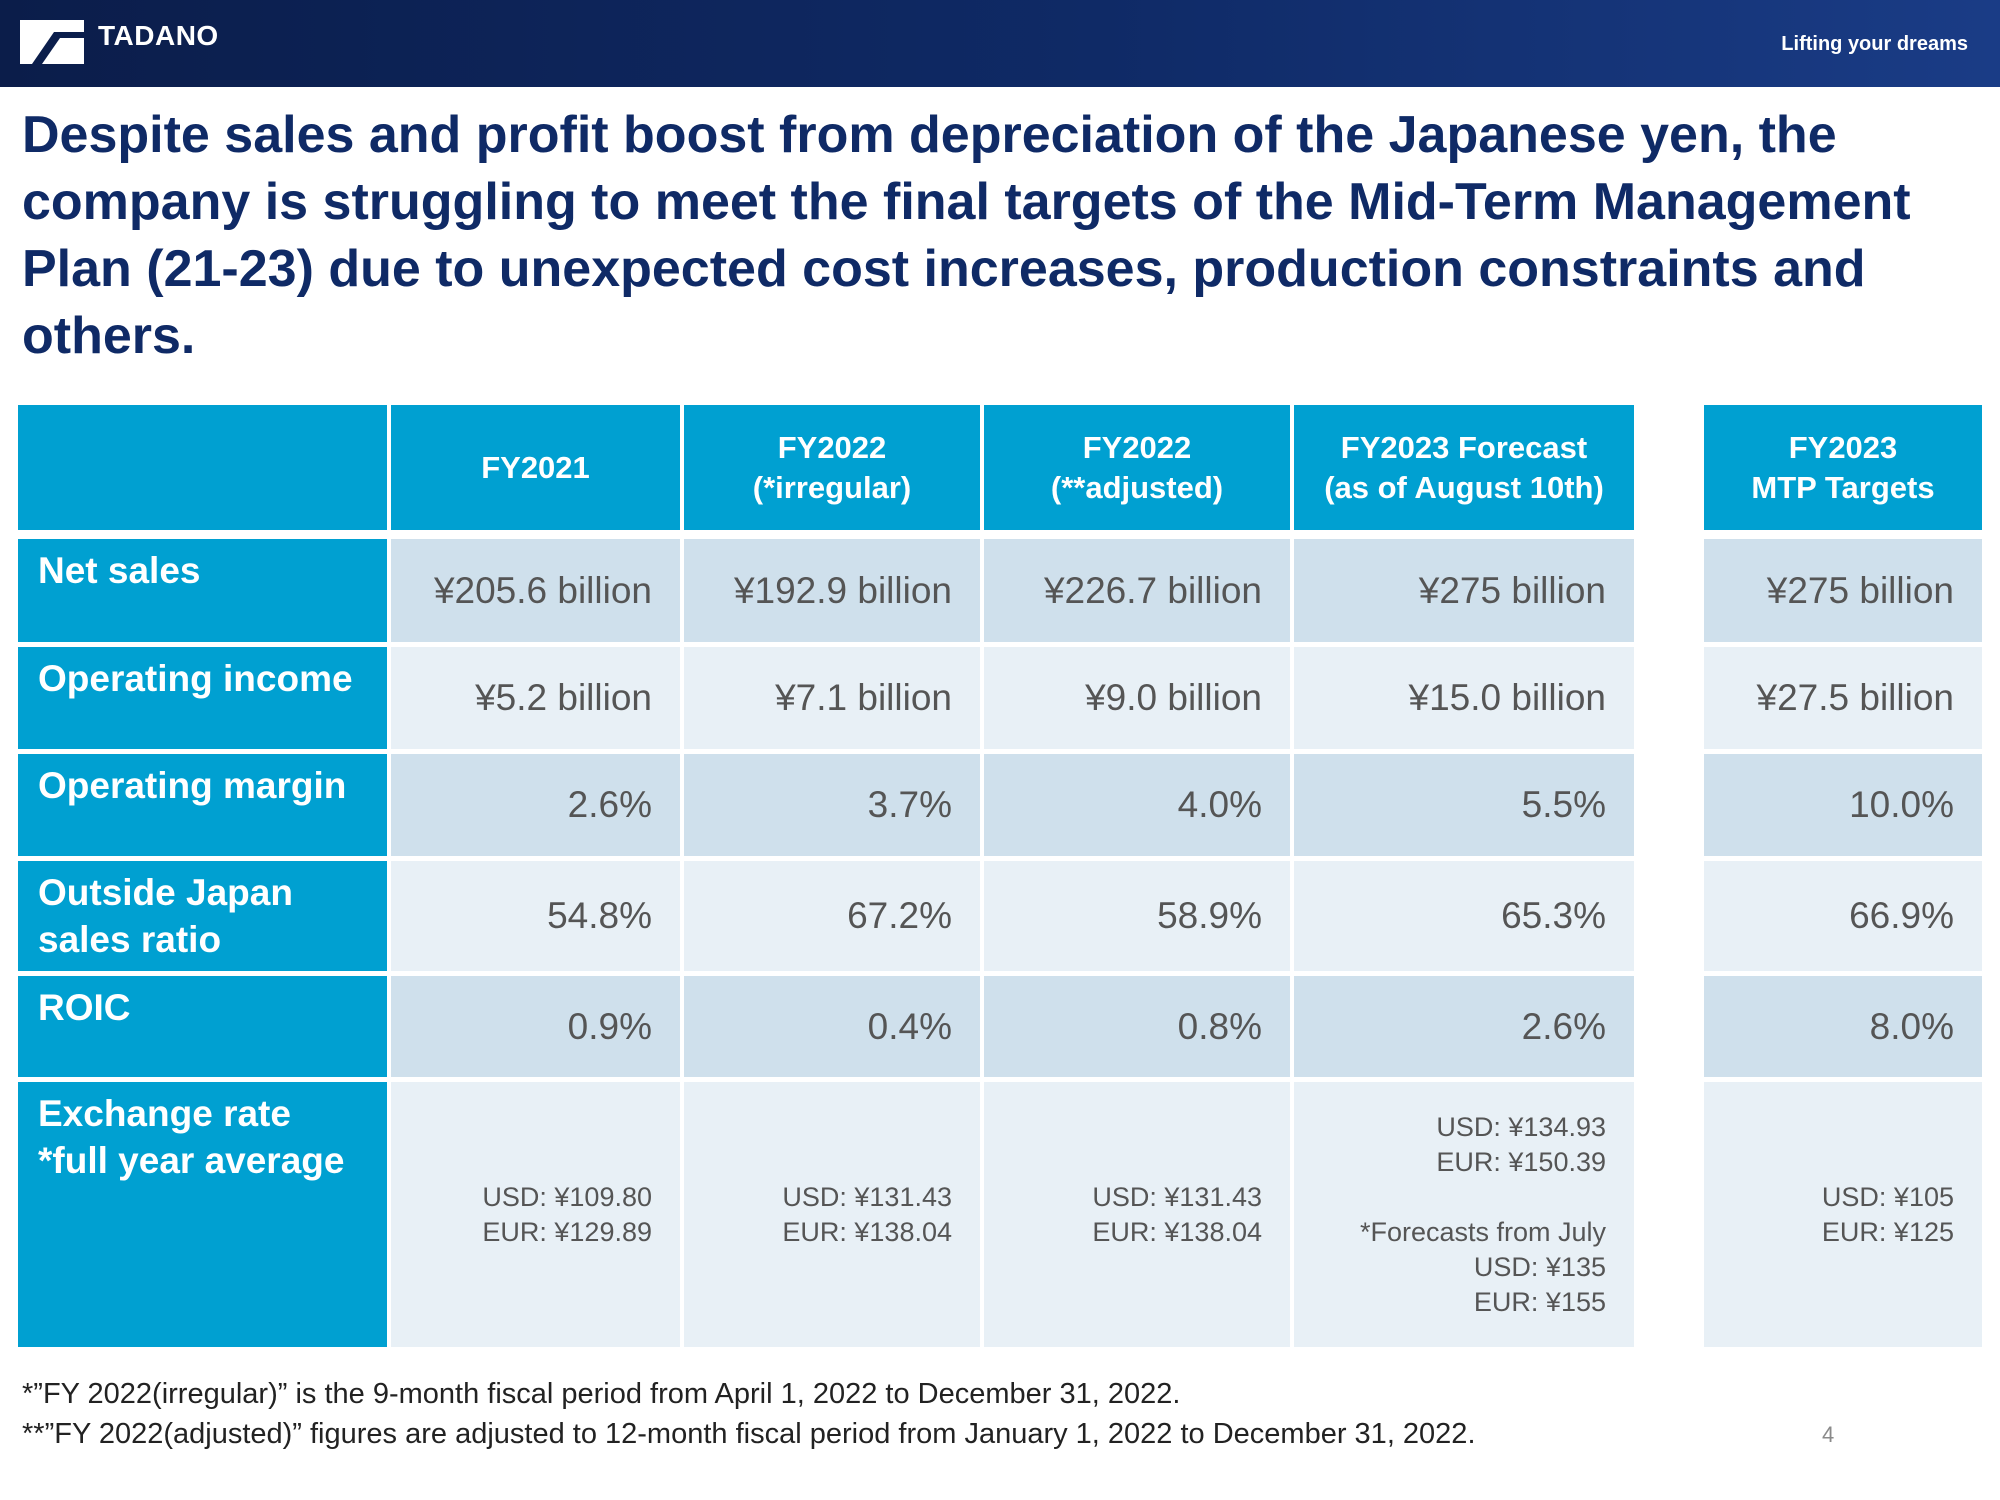 The width and height of the screenshot is (2000, 1500). I want to click on row-label-text-line2: *full year average, so click(191, 1160).